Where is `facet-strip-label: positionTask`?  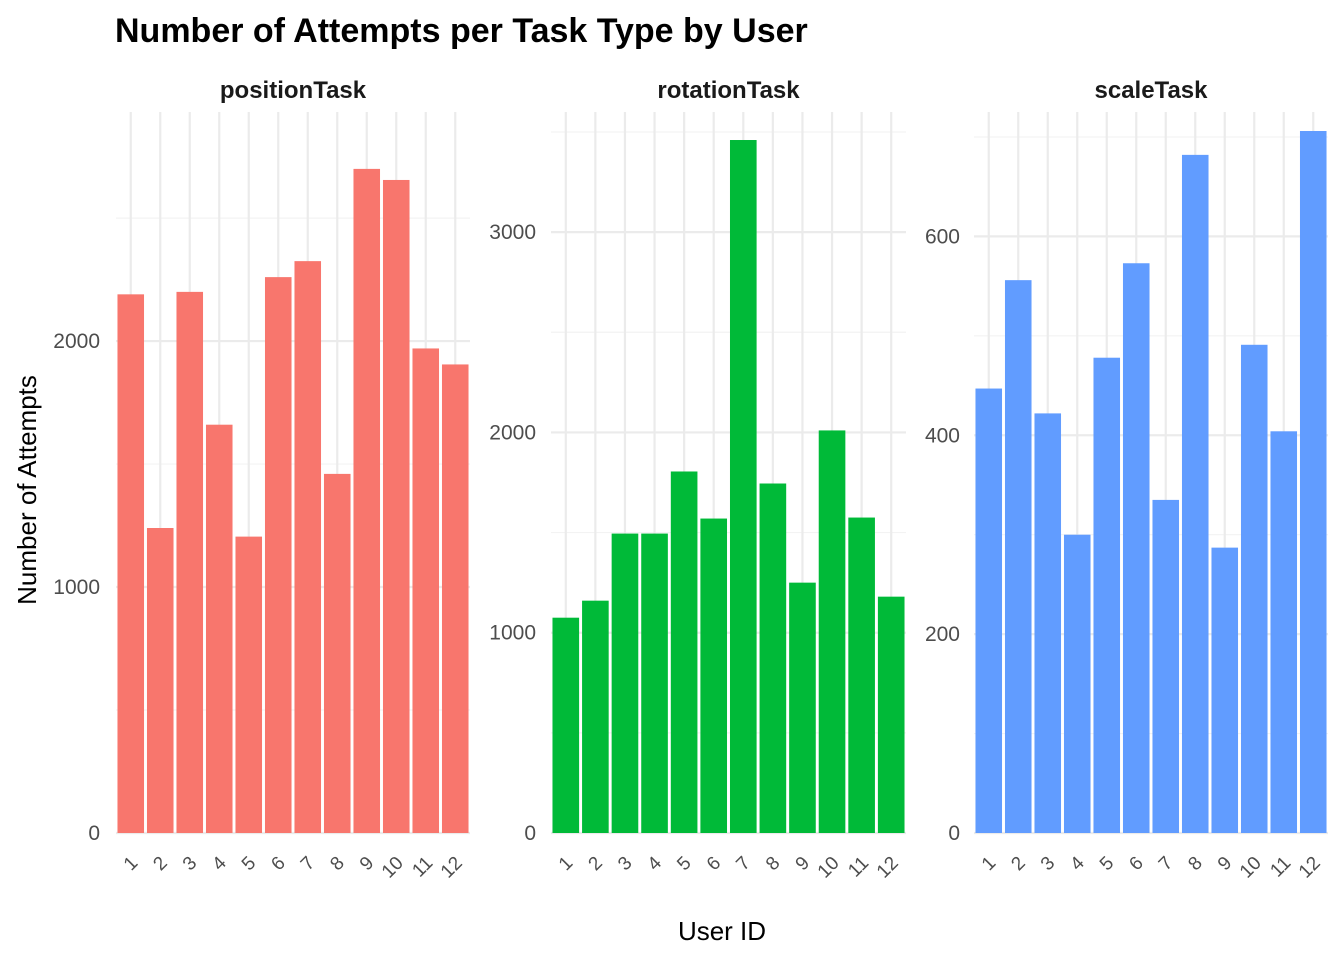 facet-strip-label: positionTask is located at coordinates (293, 90).